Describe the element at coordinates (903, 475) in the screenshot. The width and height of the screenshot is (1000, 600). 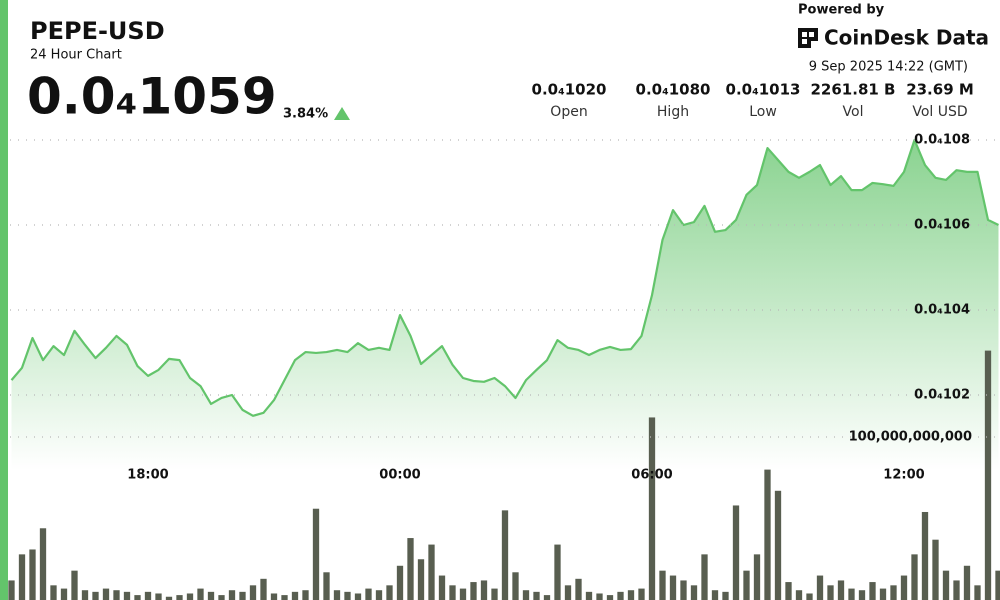
I see `x-tick-label: 12:00` at that location.